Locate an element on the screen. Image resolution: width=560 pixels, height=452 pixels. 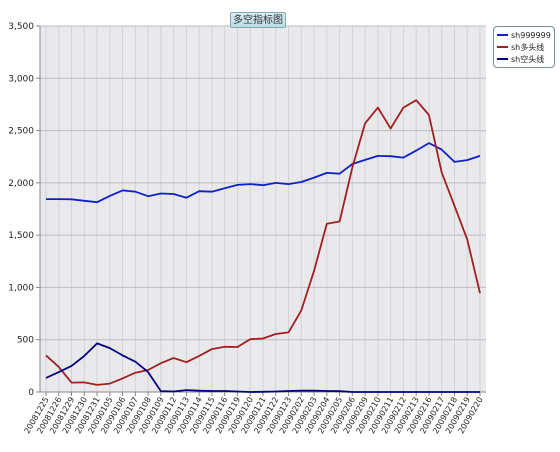
y-tick-label: 0 is located at coordinates (31, 393).